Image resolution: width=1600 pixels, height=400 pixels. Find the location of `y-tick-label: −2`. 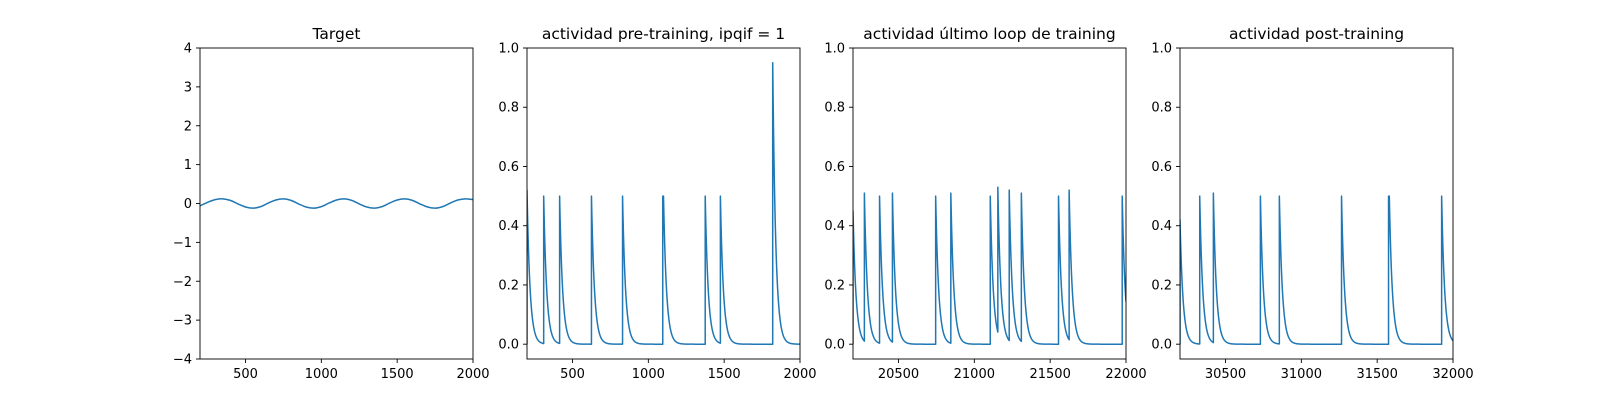

y-tick-label: −2 is located at coordinates (182, 282).